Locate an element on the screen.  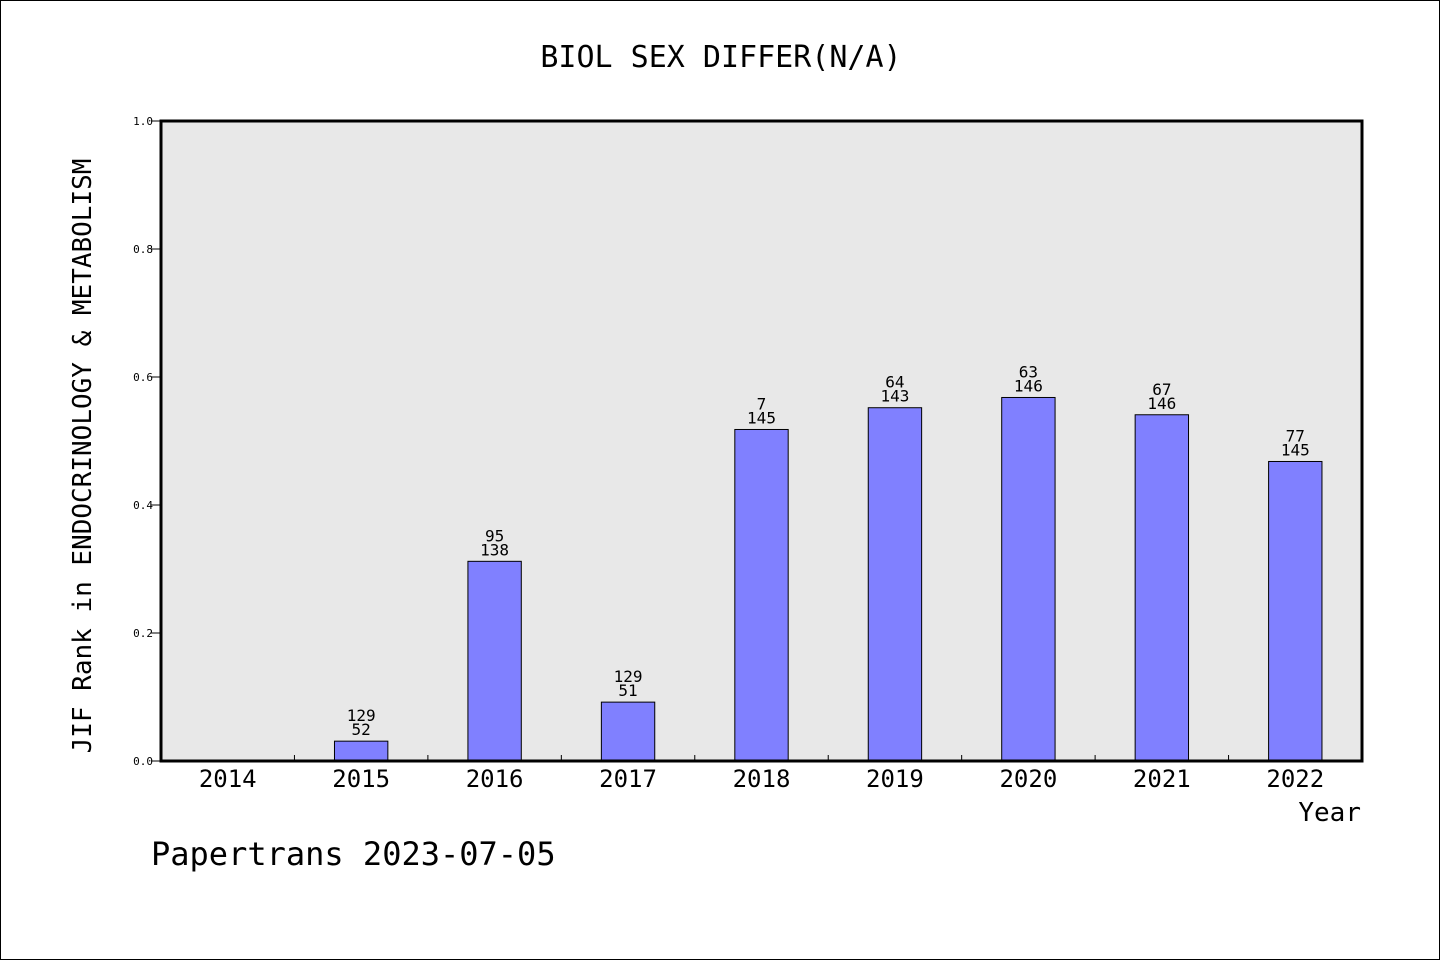
y-tick-label: 0.6 is located at coordinates (143, 377).